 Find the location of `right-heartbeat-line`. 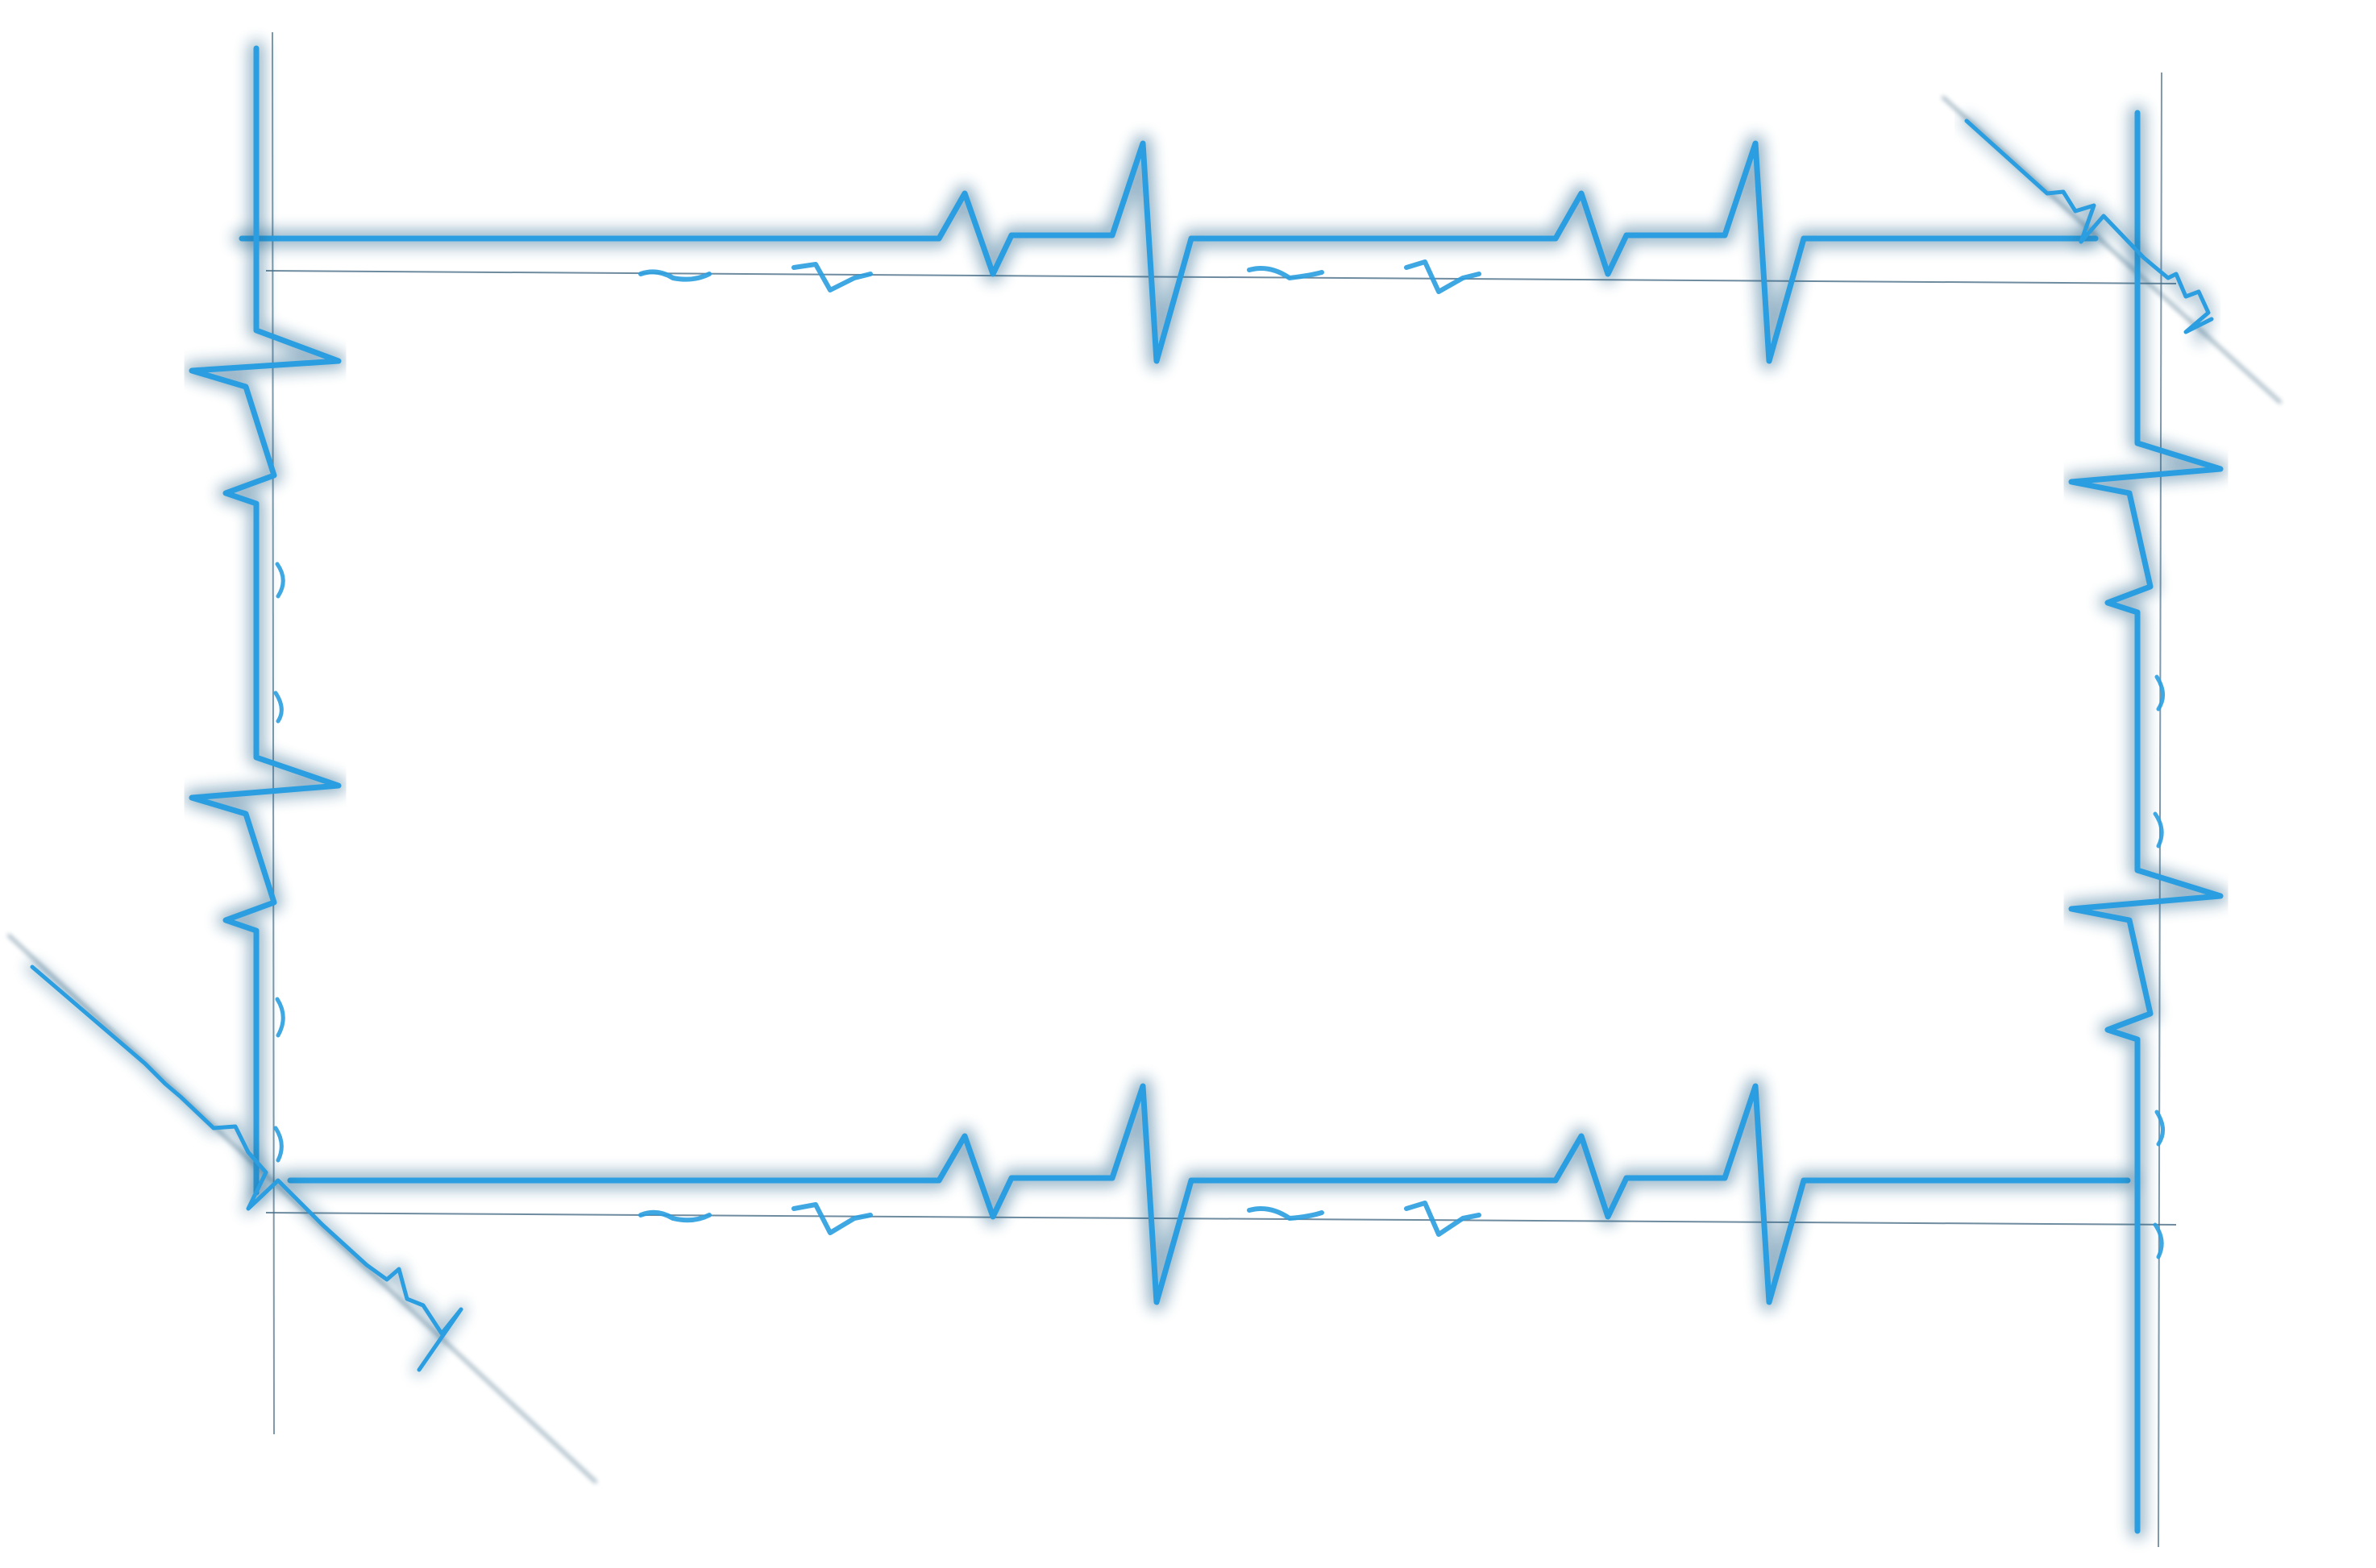

right-heartbeat-line is located at coordinates (2146, 822).